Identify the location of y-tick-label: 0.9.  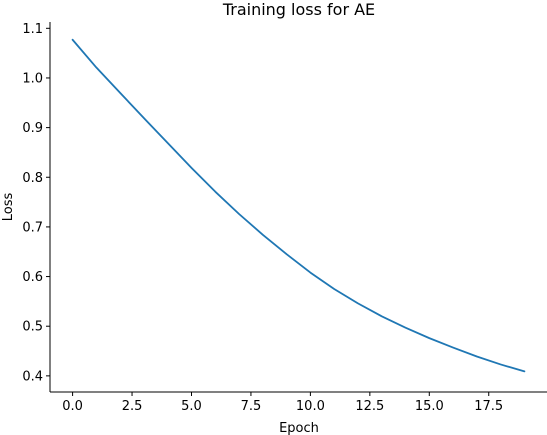
(32, 128).